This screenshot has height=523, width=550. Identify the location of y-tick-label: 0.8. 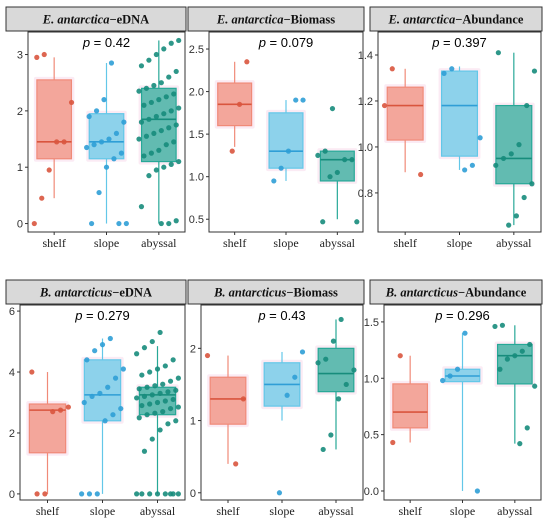
(365, 194).